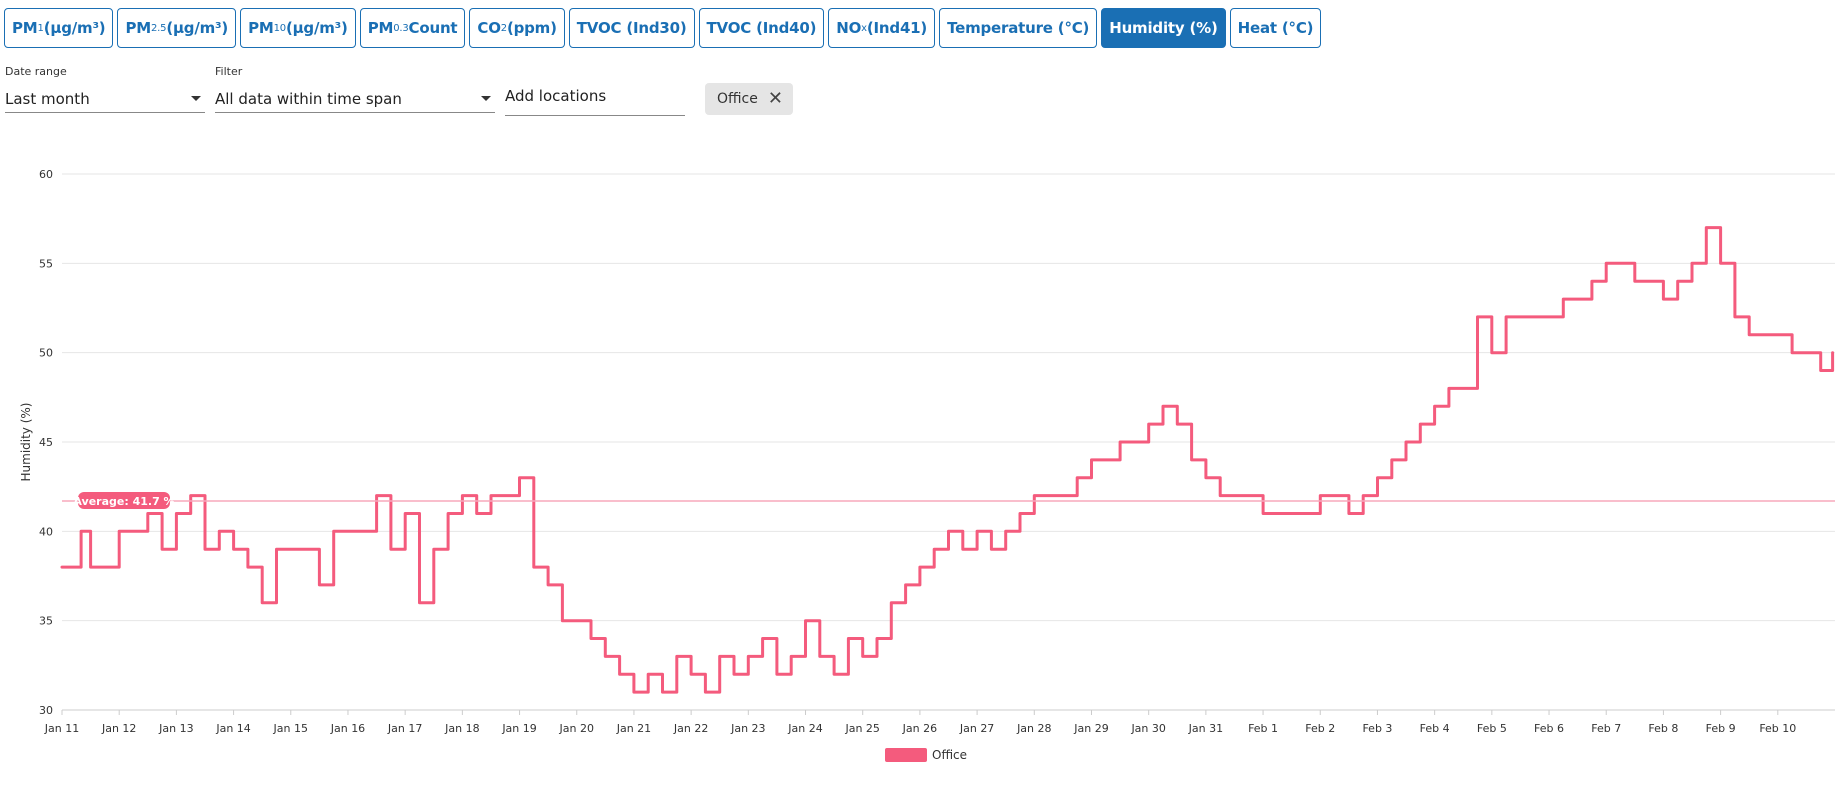 The image size is (1842, 788). Describe the element at coordinates (1377, 728) in the screenshot. I see `x-tick-label: Feb 3` at that location.